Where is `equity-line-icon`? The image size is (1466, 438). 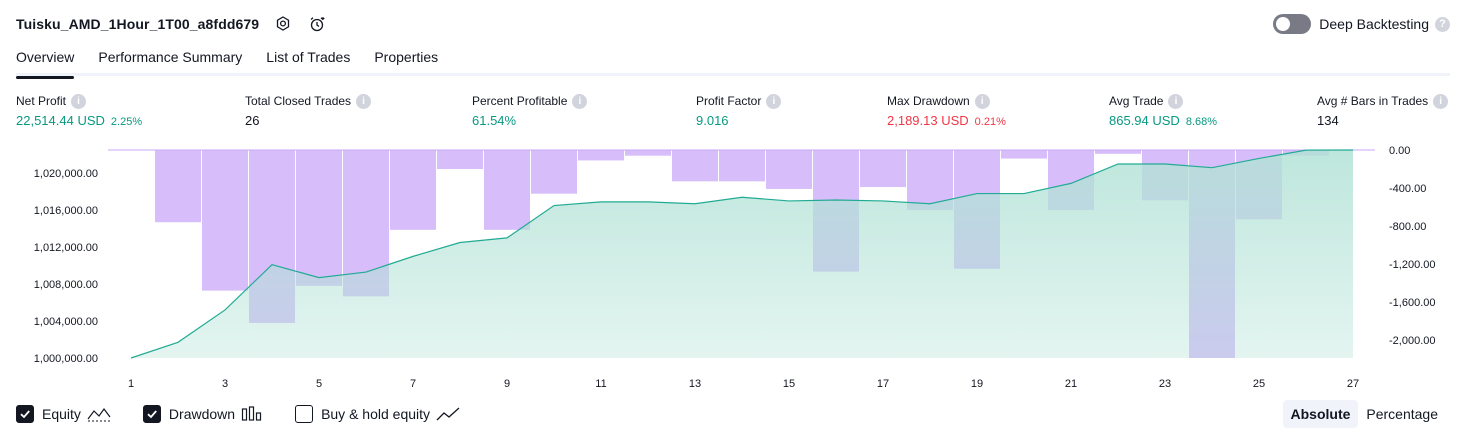 equity-line-icon is located at coordinates (99, 414).